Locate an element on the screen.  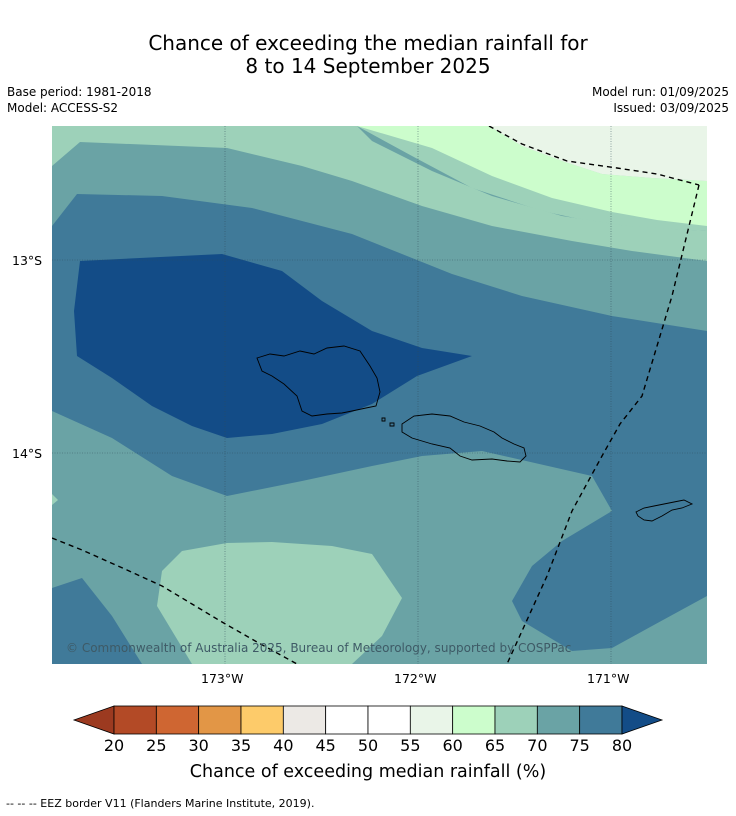
lat-label-14s: 14°S is located at coordinates (27, 453).